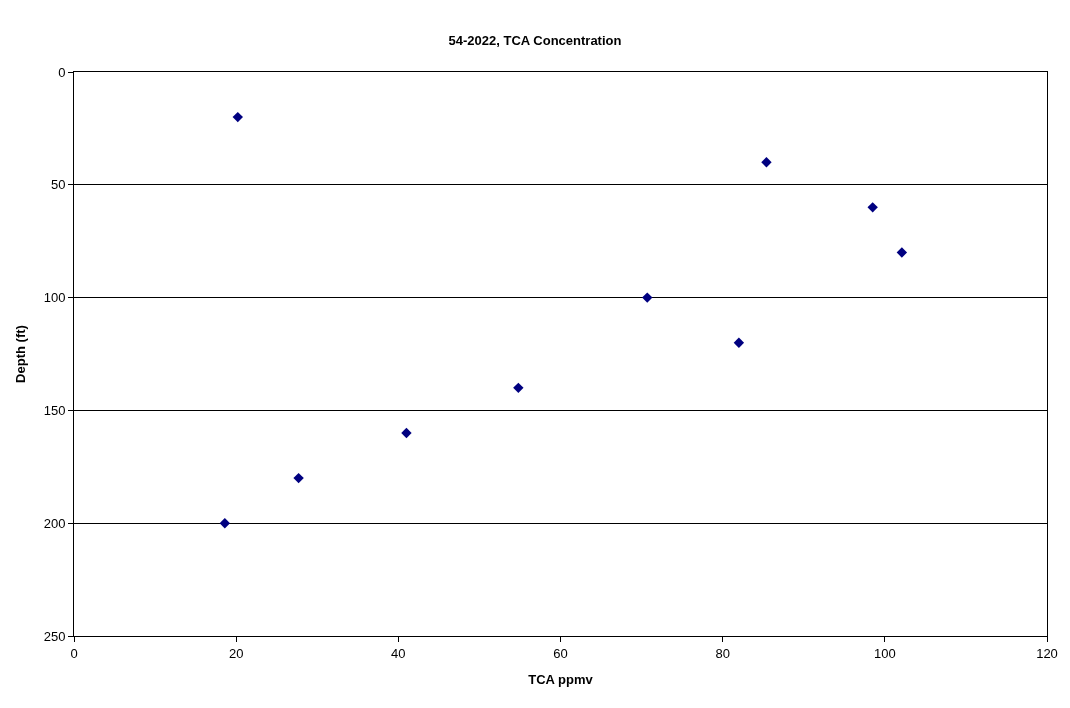 The height and width of the screenshot is (708, 1070). Describe the element at coordinates (722, 653) in the screenshot. I see `x-tick-label: 80` at that location.